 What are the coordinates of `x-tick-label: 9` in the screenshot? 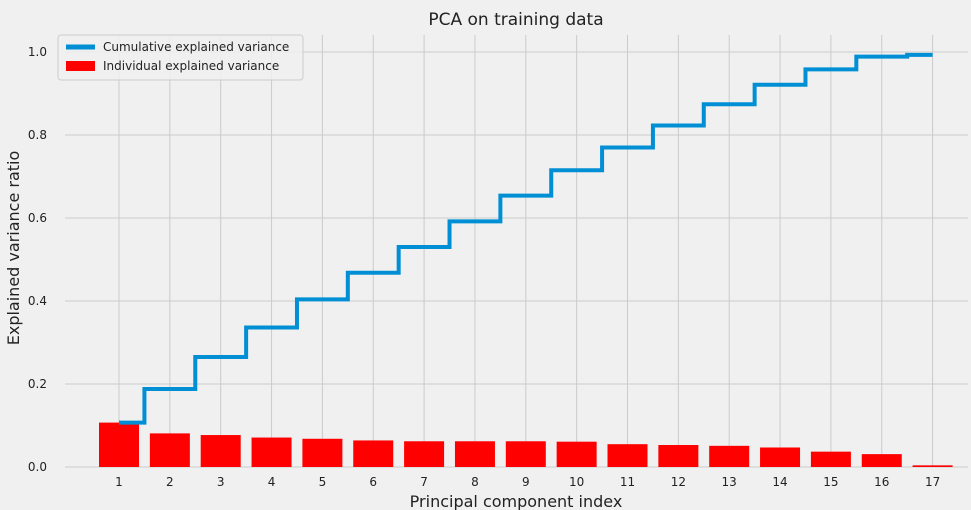 It's located at (526, 482).